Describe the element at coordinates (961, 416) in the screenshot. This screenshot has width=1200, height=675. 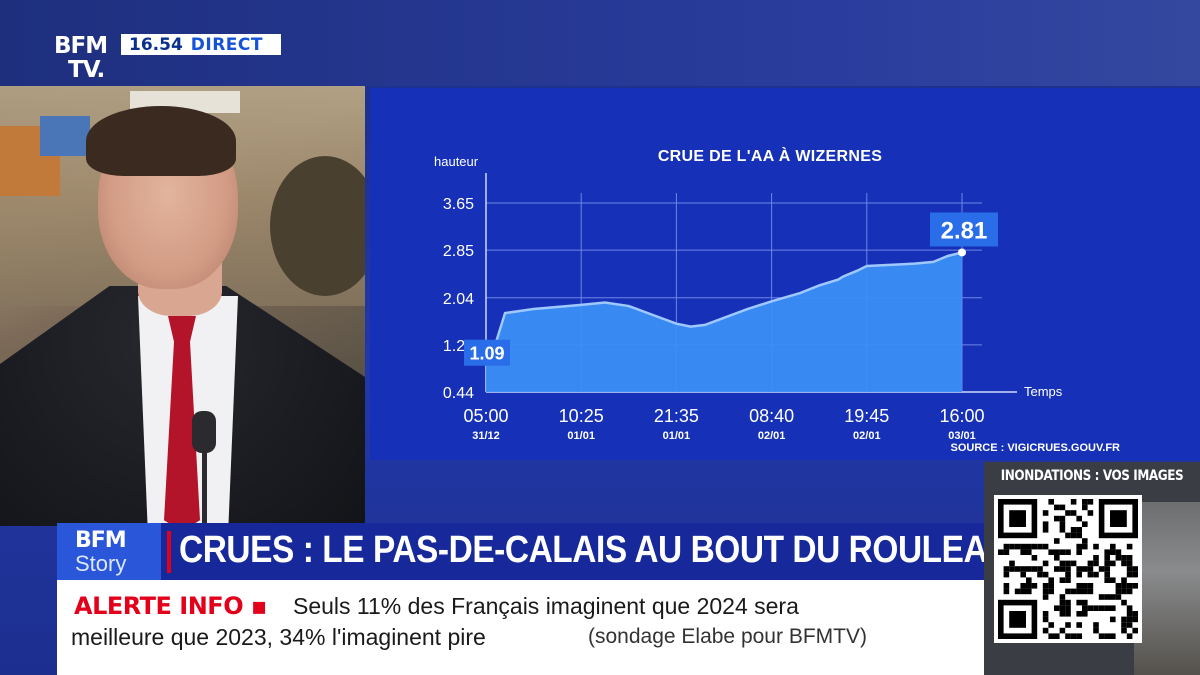
I see `x-tick-label: 16:00` at that location.